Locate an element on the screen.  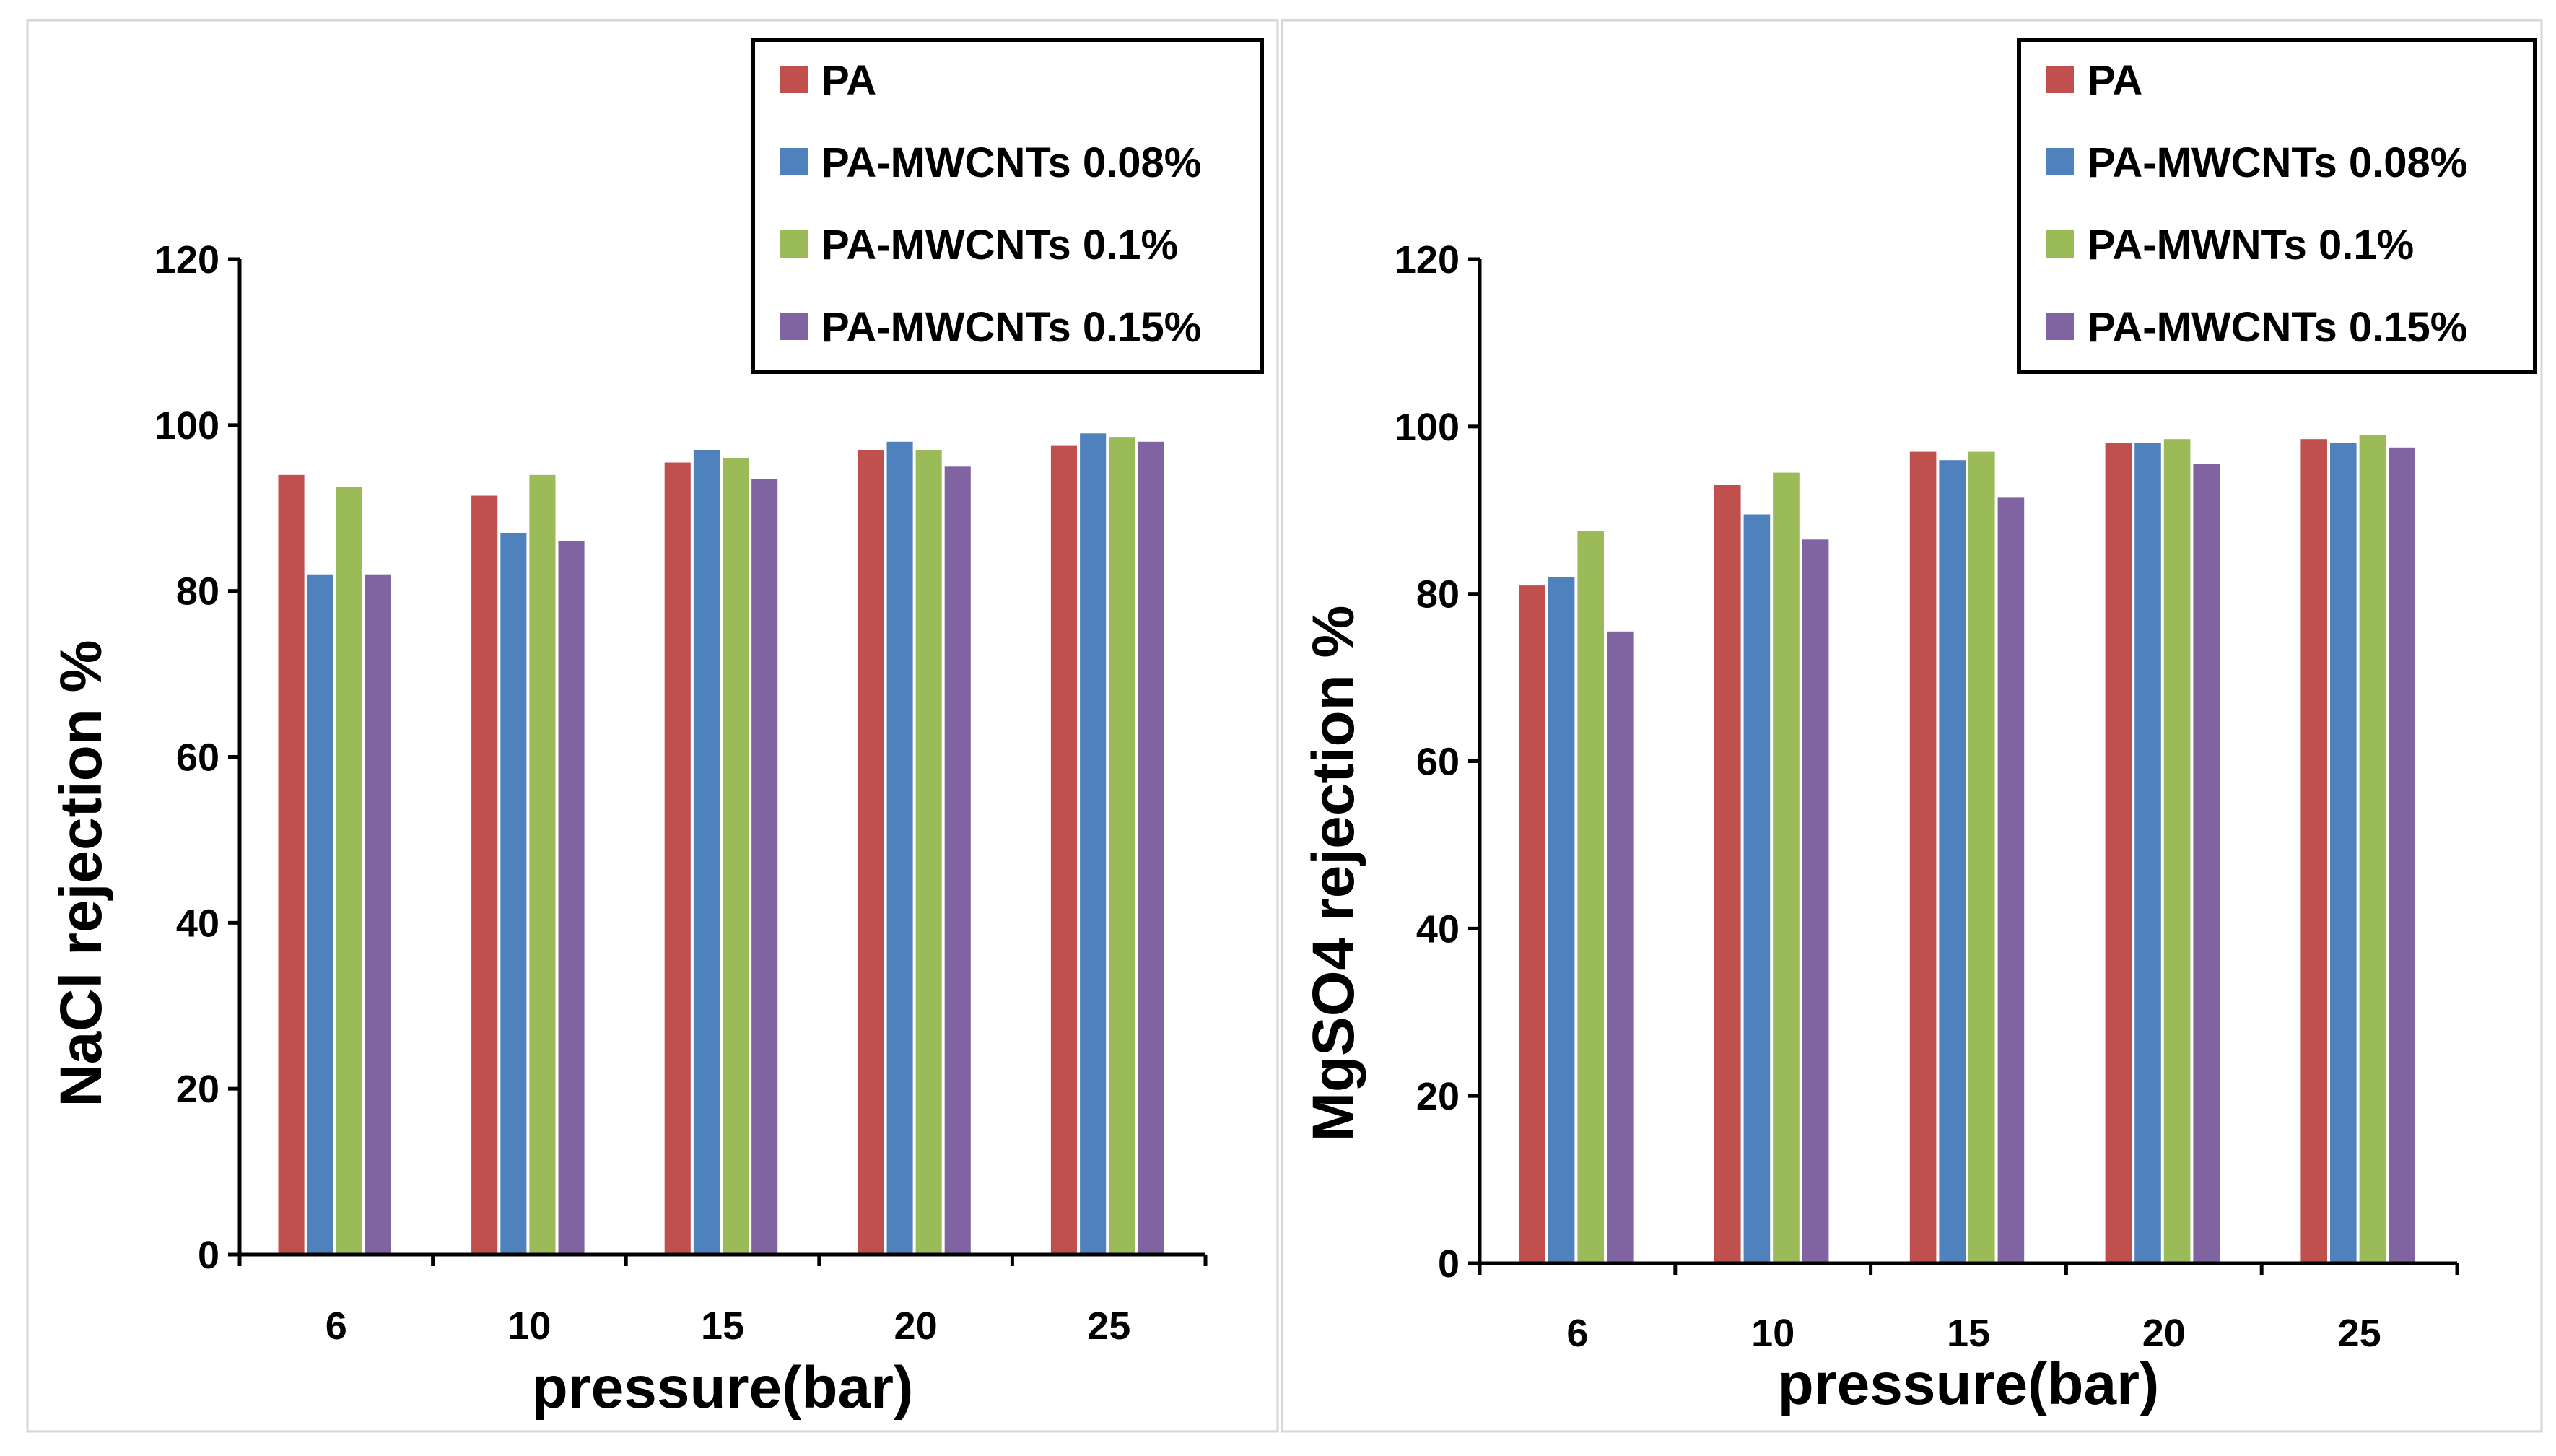
y-axis-title: NaCl rejection % is located at coordinates (81, 873).